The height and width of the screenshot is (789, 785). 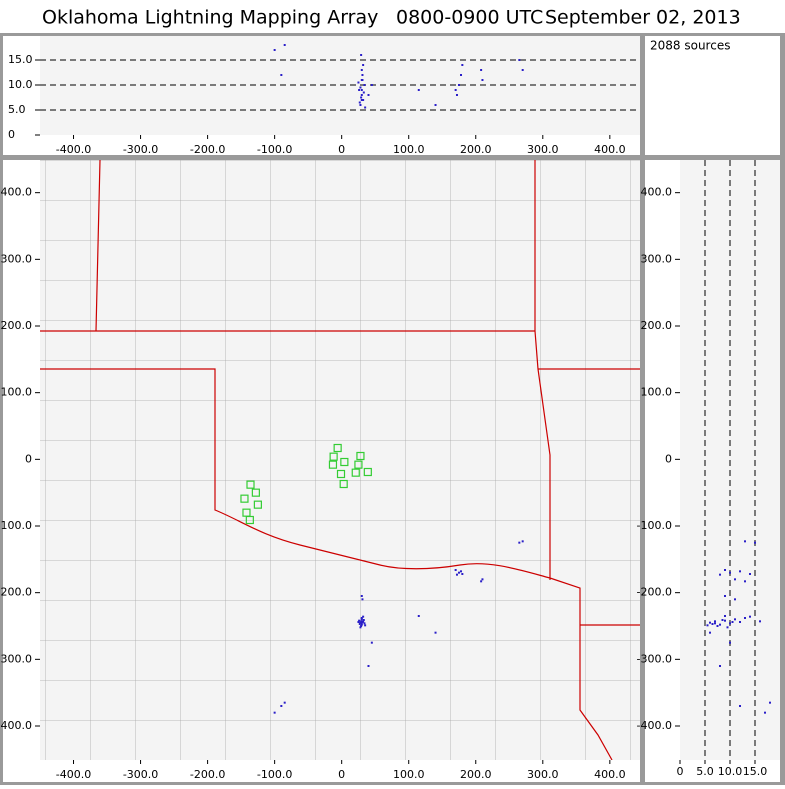 What do you see at coordinates (20, 84) in the screenshot?
I see `alt-tick-label: 10.0` at bounding box center [20, 84].